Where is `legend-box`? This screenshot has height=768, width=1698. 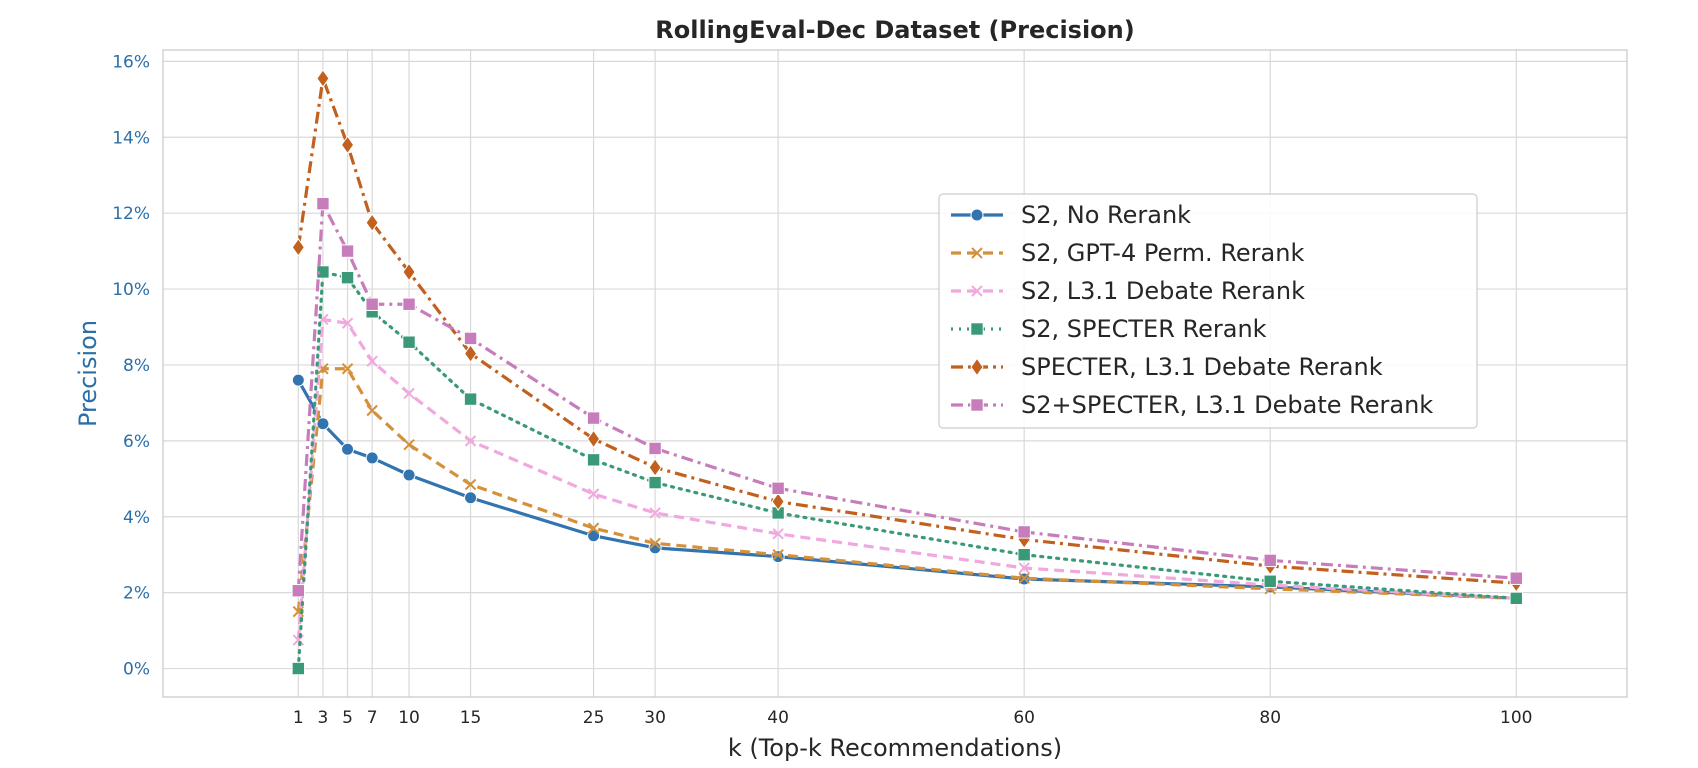
legend-box is located at coordinates (1208, 311).